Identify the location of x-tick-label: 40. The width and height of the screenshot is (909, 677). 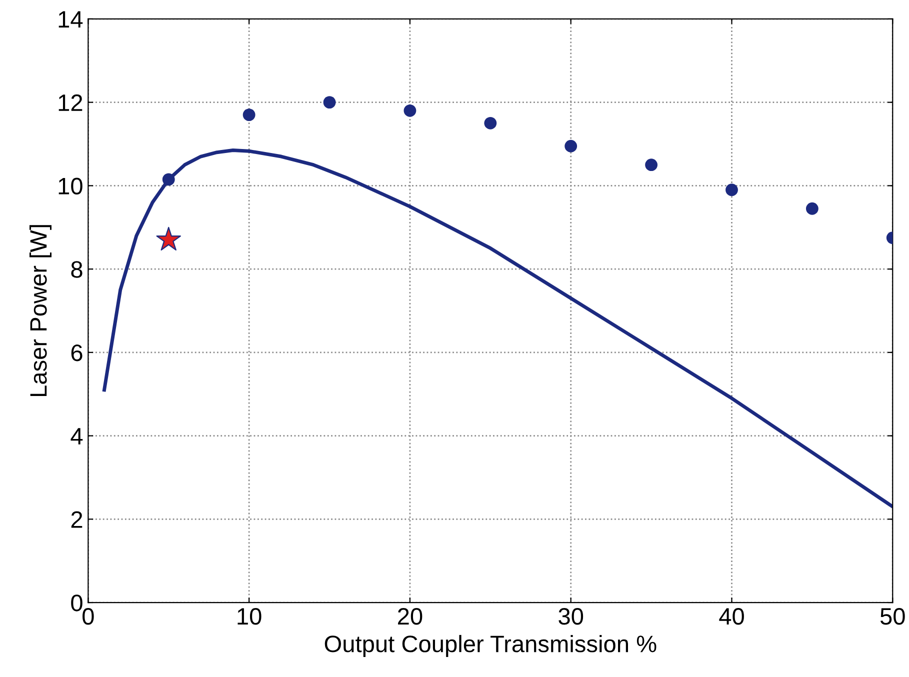
(731, 616).